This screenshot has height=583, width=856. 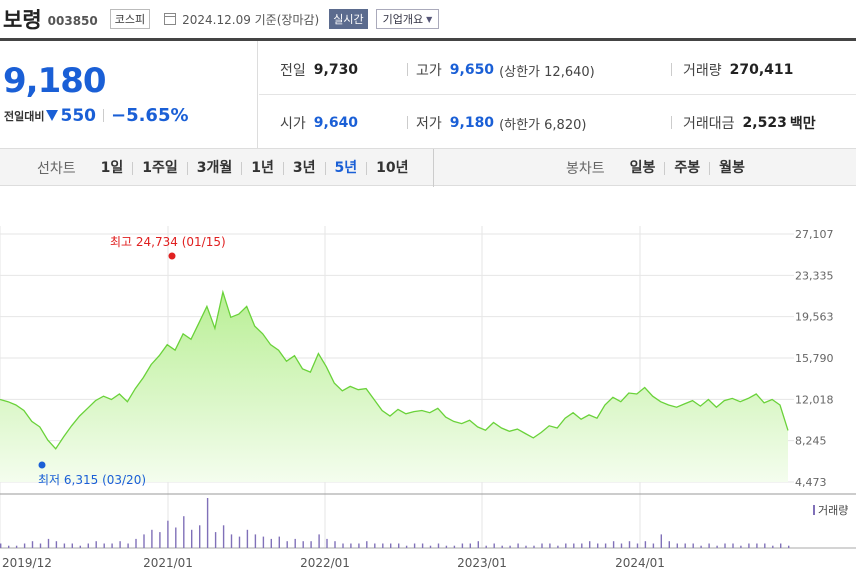 What do you see at coordinates (391, 168) in the screenshot?
I see `period-option-6: 10년` at bounding box center [391, 168].